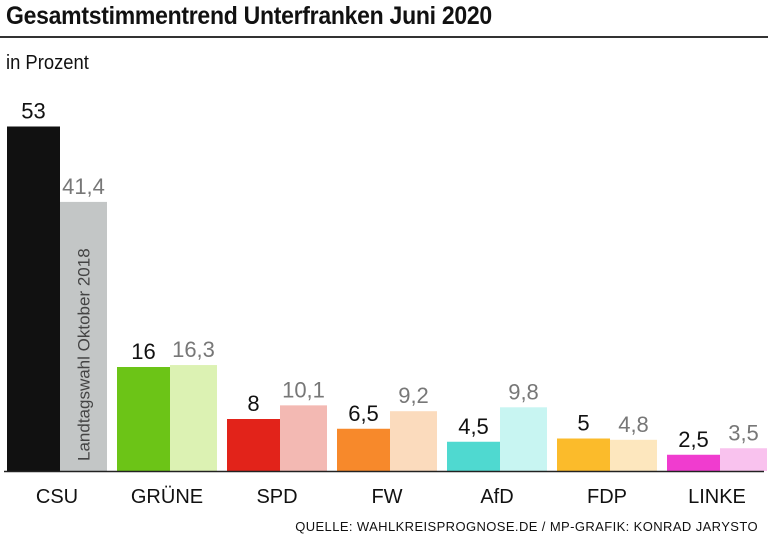  I want to click on bar-afd-2018, so click(523, 439).